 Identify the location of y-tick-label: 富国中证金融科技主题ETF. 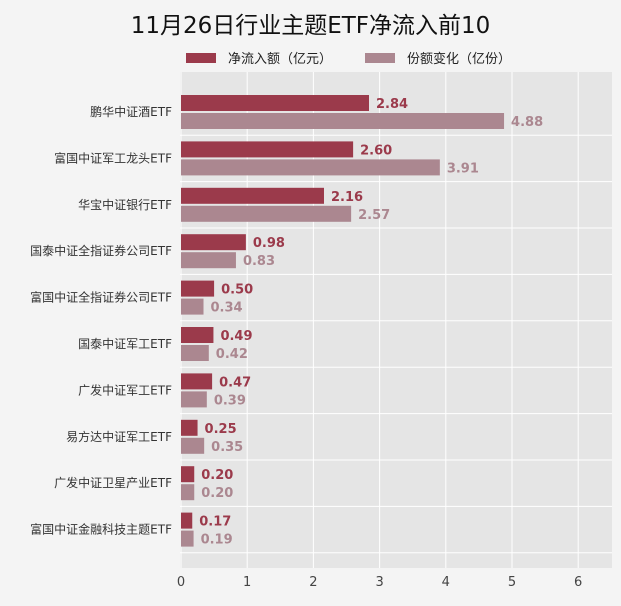
(101, 529).